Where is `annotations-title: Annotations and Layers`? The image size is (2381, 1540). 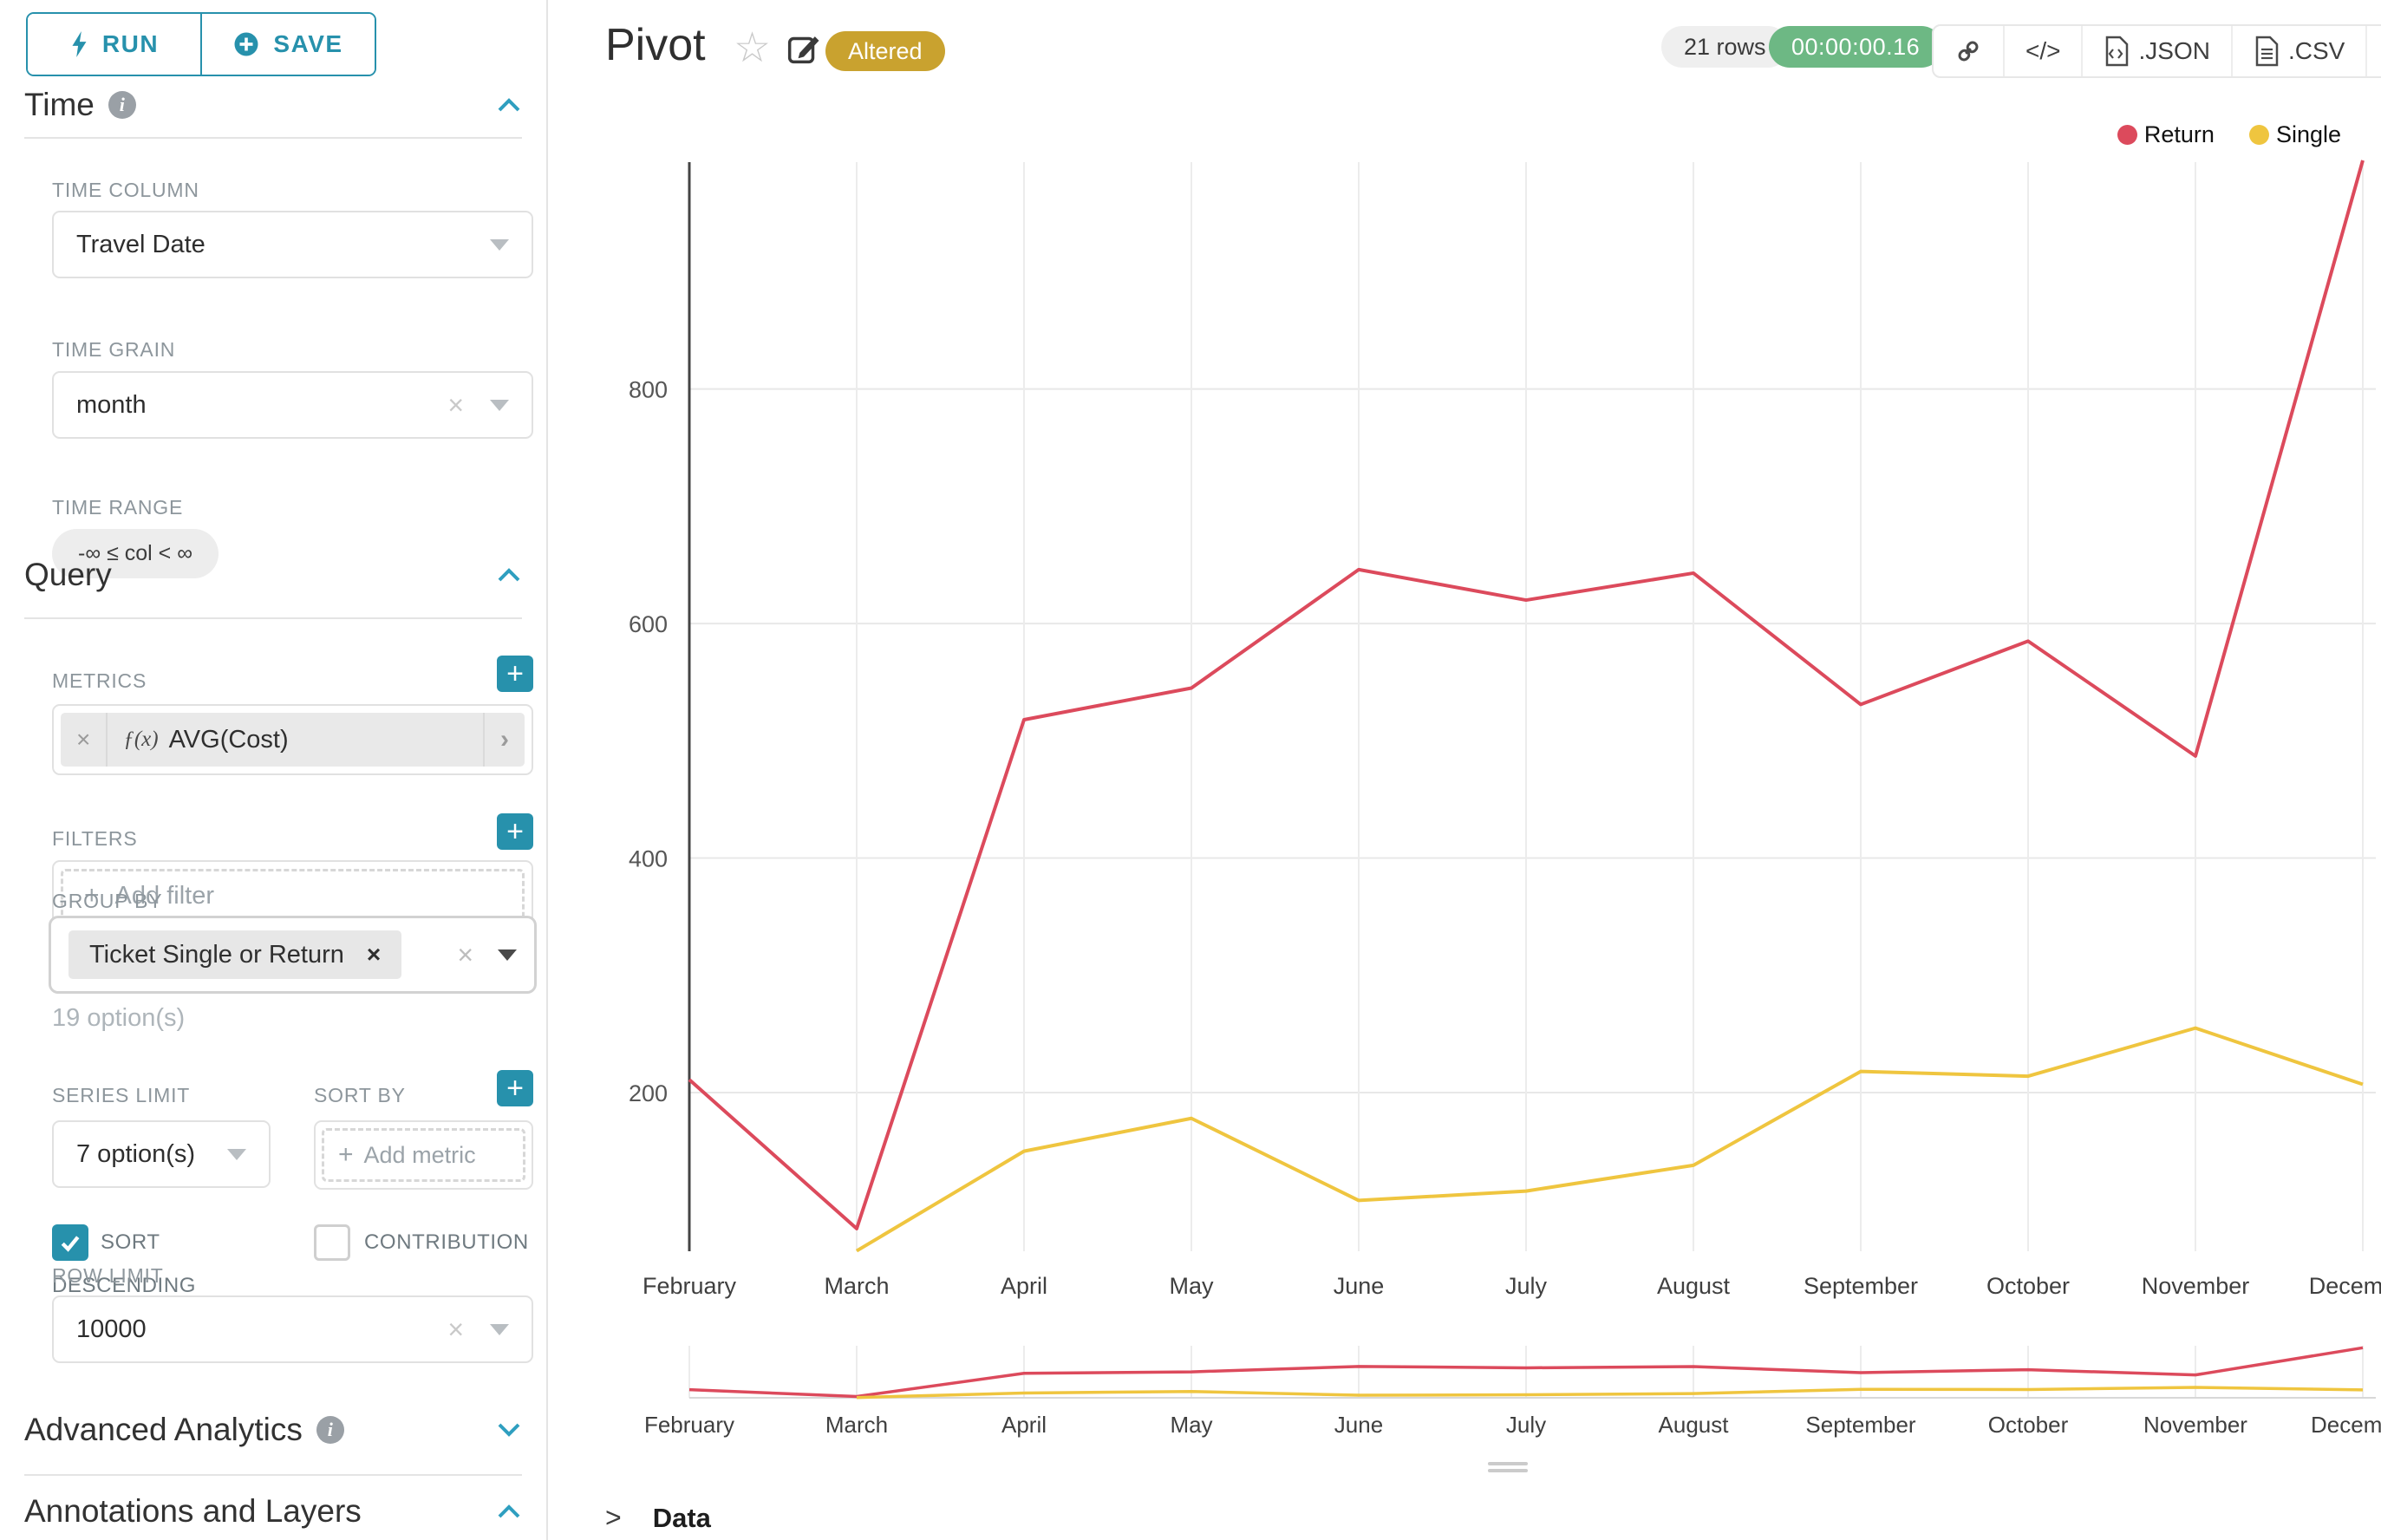
annotations-title: Annotations and Layers is located at coordinates (193, 1511).